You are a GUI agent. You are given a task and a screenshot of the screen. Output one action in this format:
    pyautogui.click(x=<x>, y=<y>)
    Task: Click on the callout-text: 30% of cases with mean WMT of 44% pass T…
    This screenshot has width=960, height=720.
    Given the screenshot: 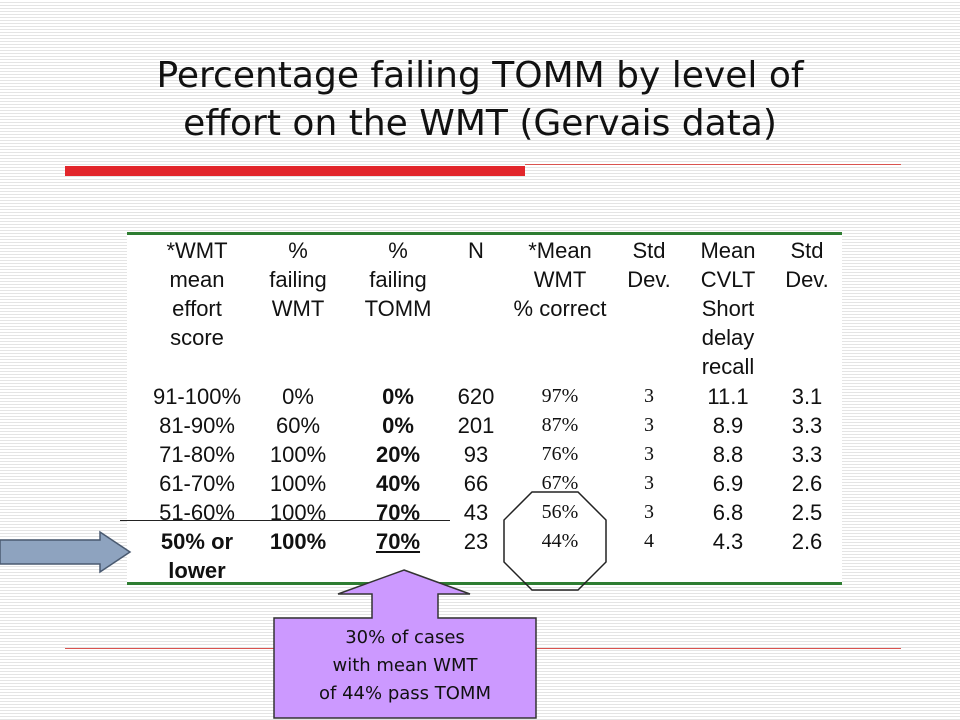 What is the action you would take?
    pyautogui.click(x=405, y=666)
    